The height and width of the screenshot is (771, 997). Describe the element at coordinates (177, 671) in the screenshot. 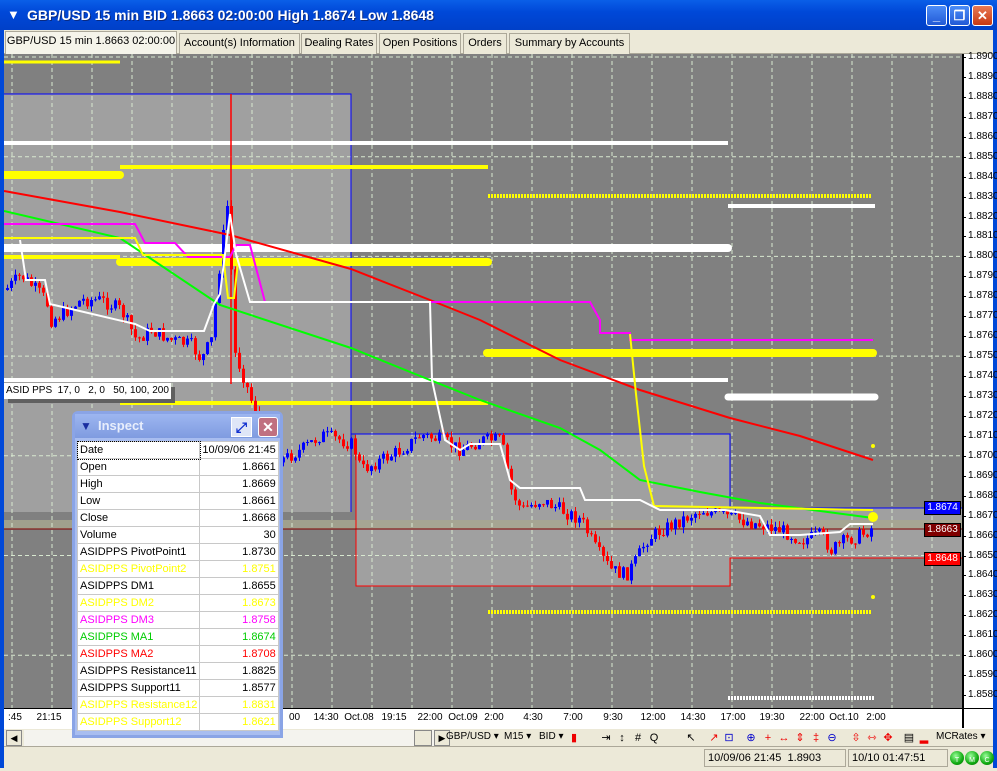

I see `inspect-row: ASIDPPS Resistance11 1.8825` at that location.